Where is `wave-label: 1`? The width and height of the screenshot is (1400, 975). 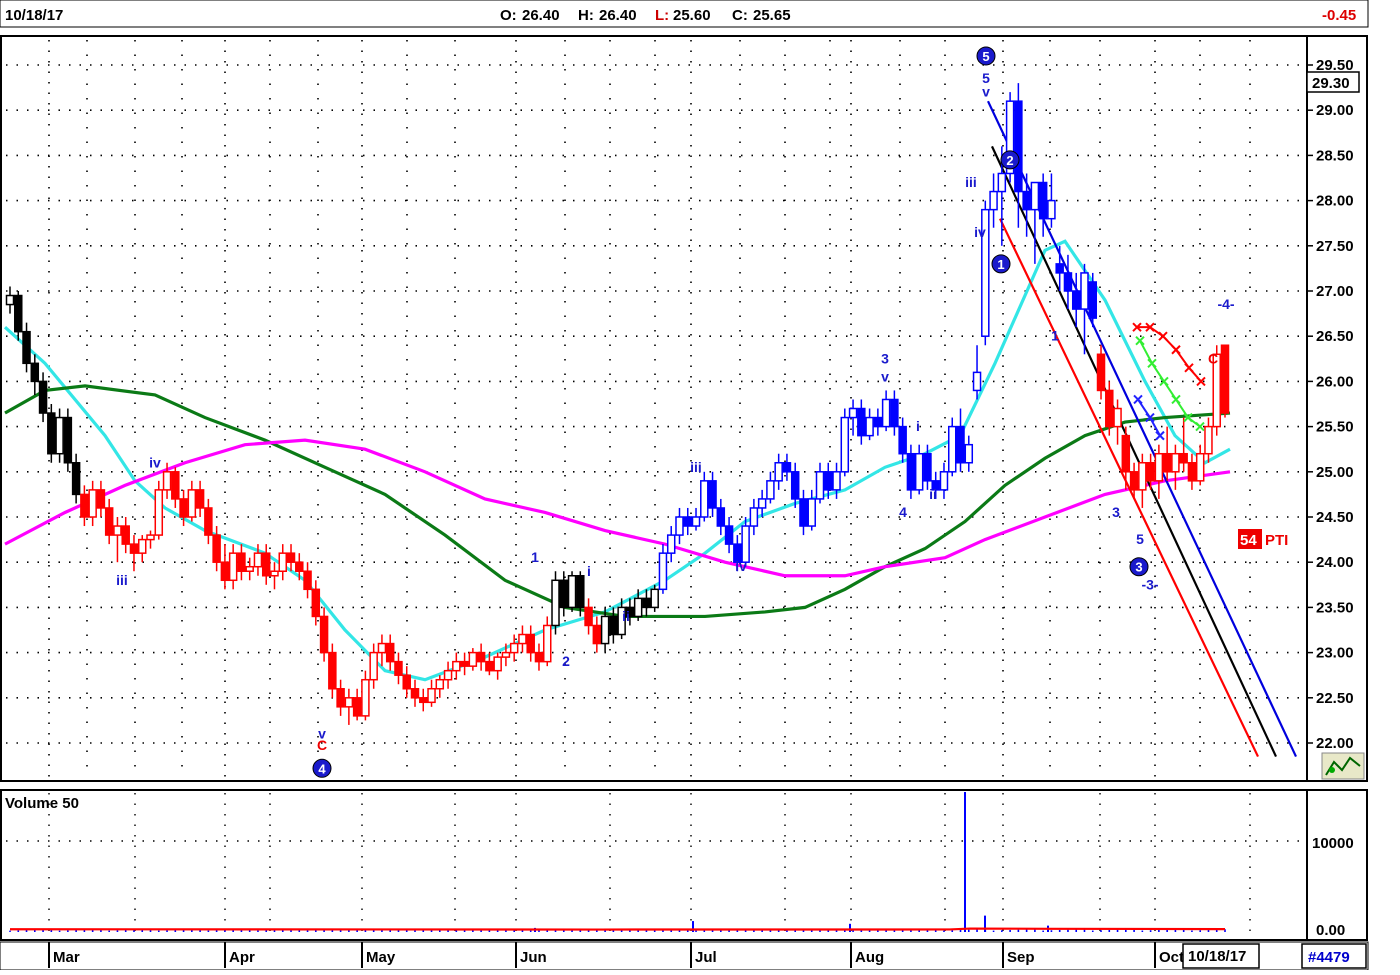
wave-label: 1 is located at coordinates (1055, 336).